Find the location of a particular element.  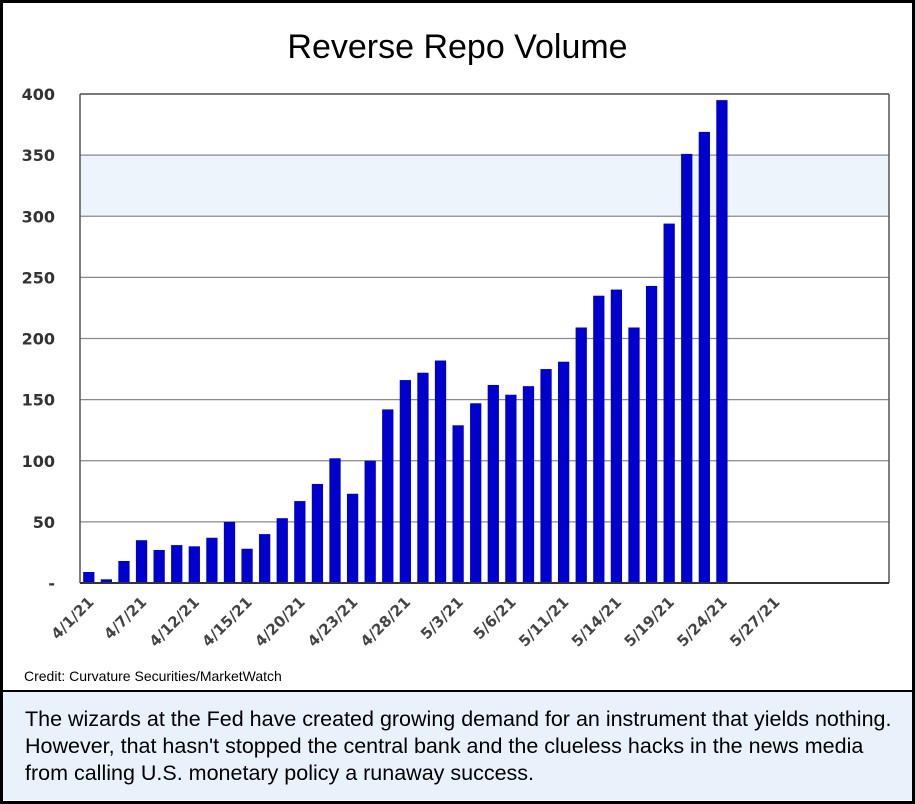

x-tick-label: 4/1/21 is located at coordinates (73, 618).